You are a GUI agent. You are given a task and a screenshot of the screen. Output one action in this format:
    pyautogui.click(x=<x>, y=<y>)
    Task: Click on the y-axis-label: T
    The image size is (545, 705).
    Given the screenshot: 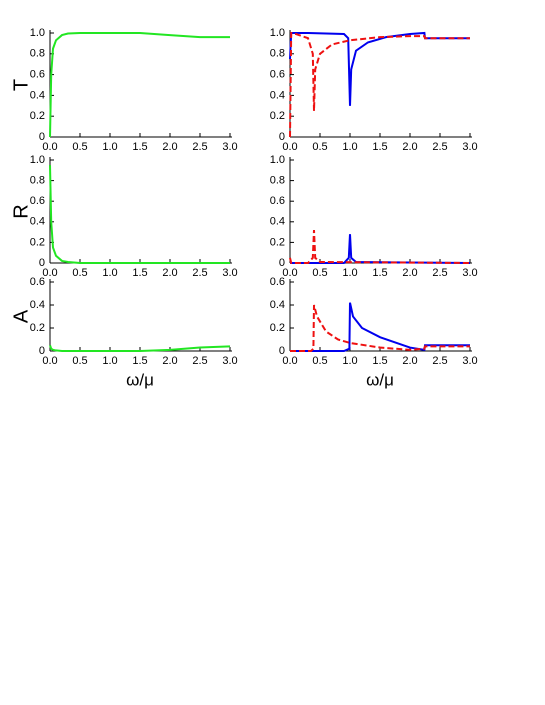 What is the action you would take?
    pyautogui.click(x=21, y=85)
    